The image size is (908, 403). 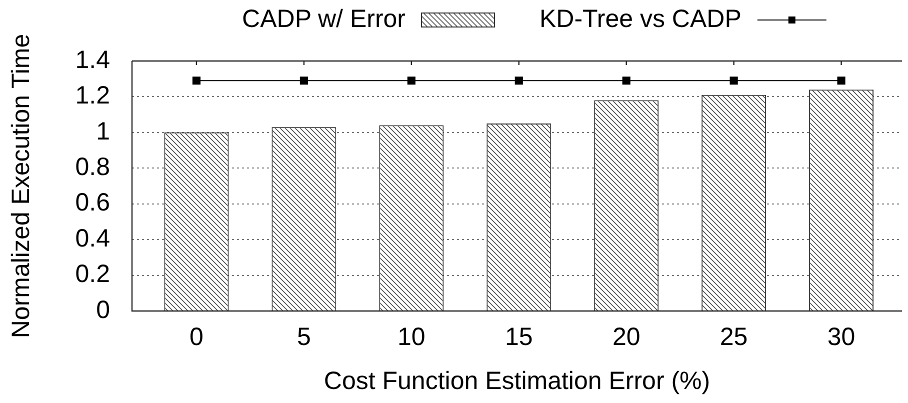 I want to click on x-tick-label: 5, so click(x=303, y=336).